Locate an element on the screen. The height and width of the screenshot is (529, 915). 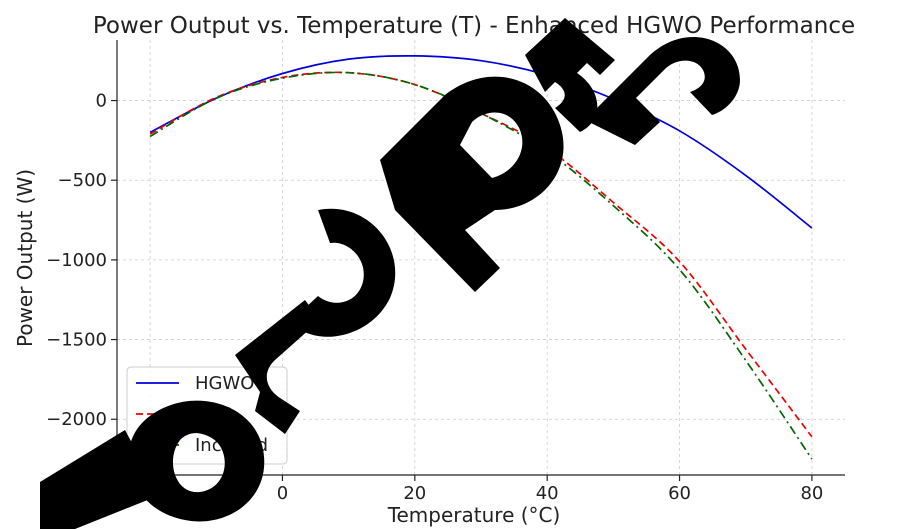
x-tick-label: 0 is located at coordinates (282, 493).